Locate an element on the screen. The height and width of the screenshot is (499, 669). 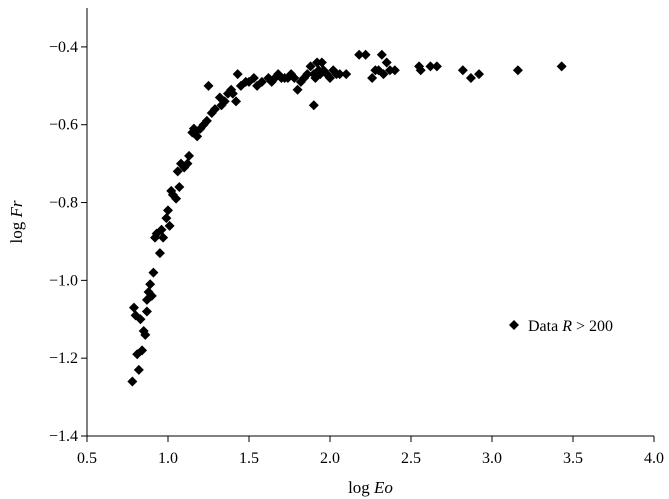
y-tick-label: −0.6 is located at coordinates (63, 125).